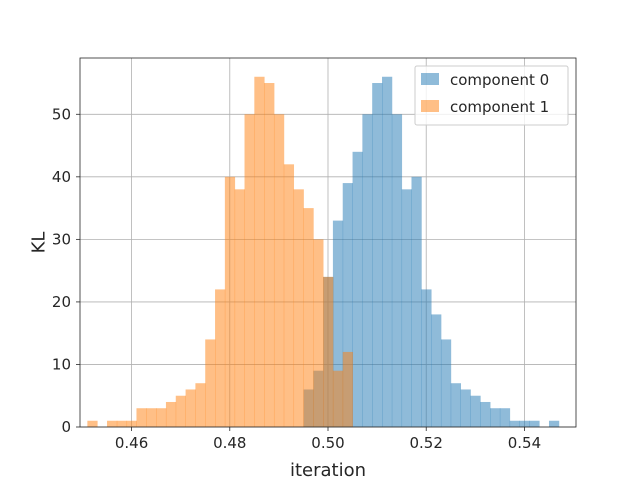  What do you see at coordinates (524, 443) in the screenshot?
I see `x-tick-label: 0.54` at bounding box center [524, 443].